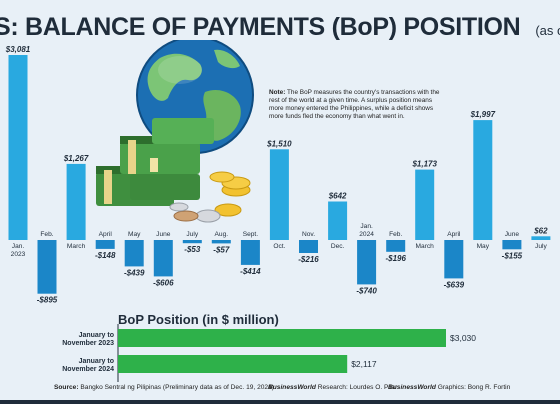 Image resolution: width=560 pixels, height=404 pixels. I want to click on category-label-16: May, so click(483, 246).